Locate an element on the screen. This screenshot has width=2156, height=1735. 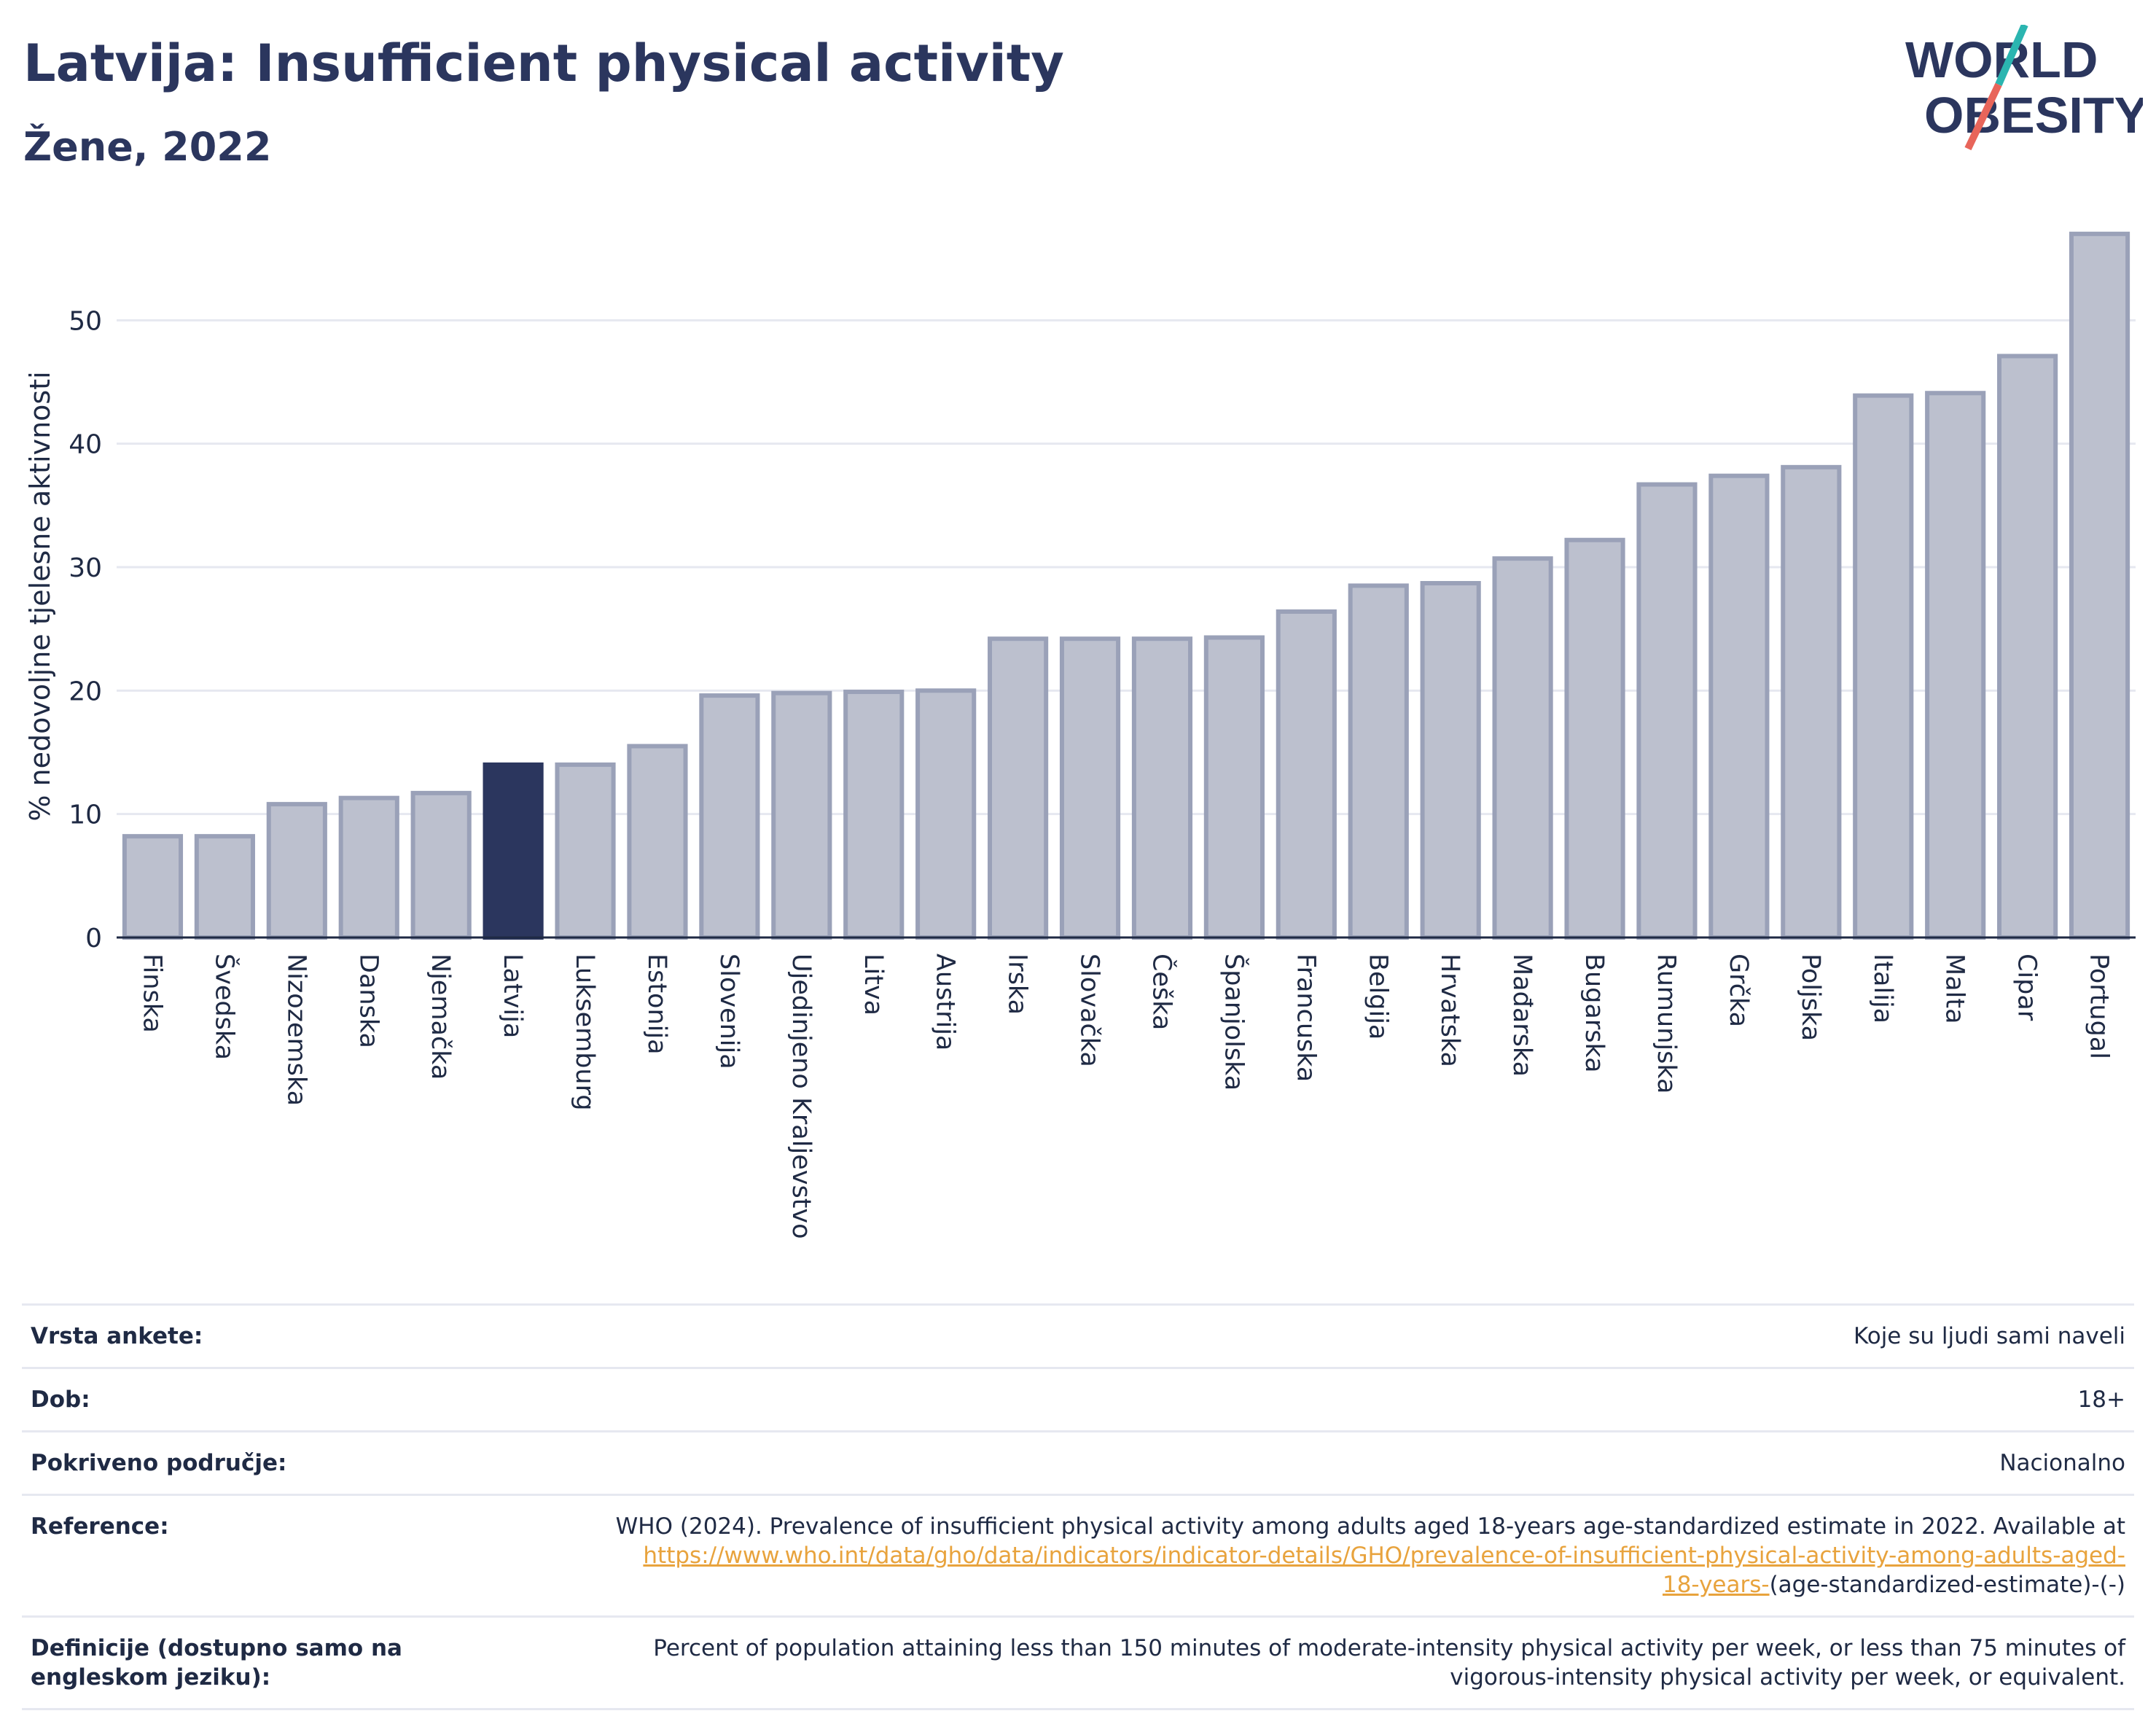
x-tick-label: Estonija is located at coordinates (657, 1005).